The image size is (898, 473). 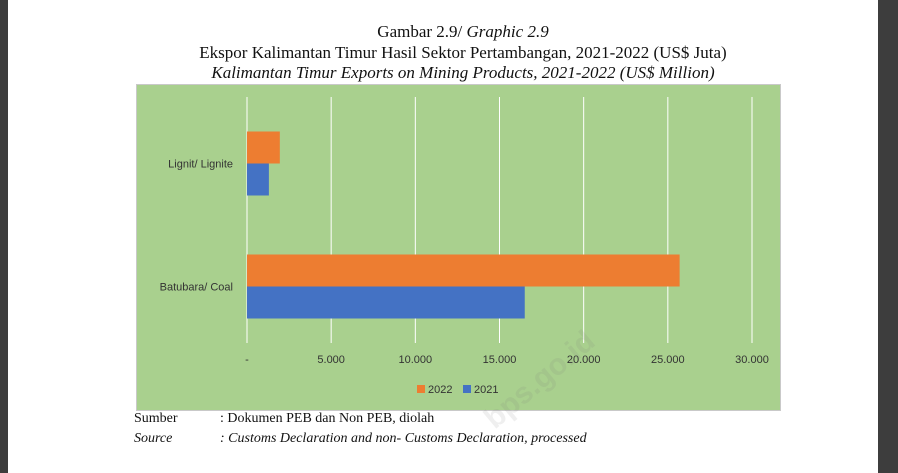 I want to click on x-tick-label: 25.000, so click(x=668, y=360).